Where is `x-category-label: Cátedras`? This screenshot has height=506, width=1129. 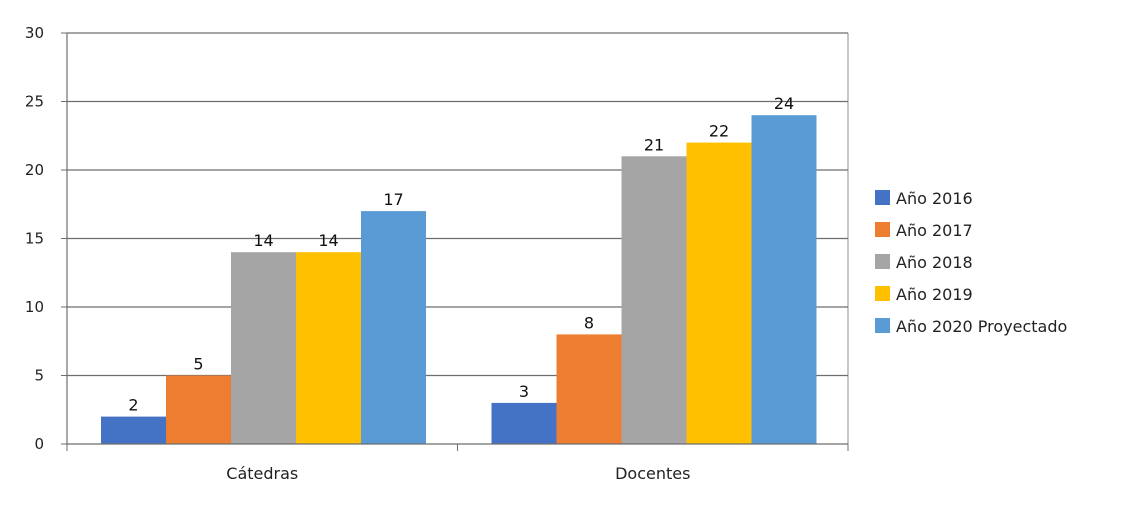 x-category-label: Cátedras is located at coordinates (262, 473).